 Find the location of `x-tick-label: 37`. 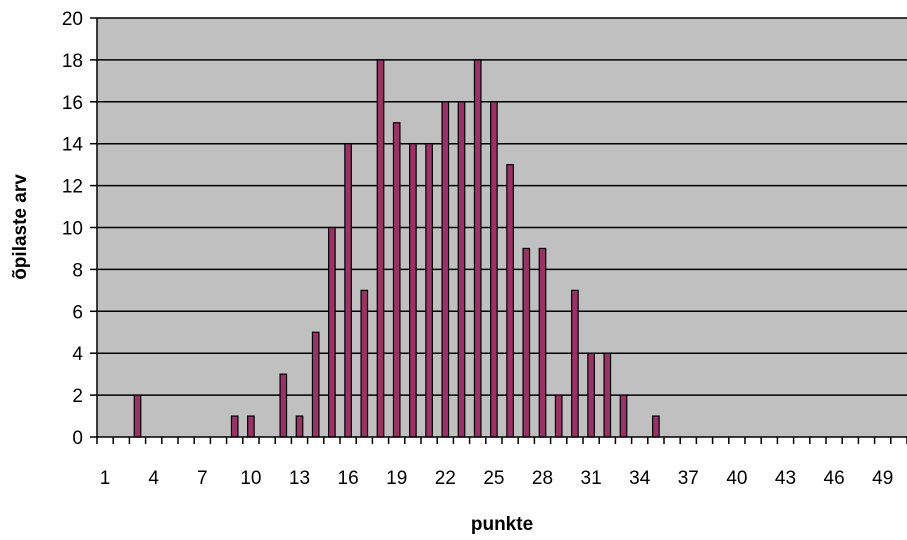

x-tick-label: 37 is located at coordinates (688, 478).